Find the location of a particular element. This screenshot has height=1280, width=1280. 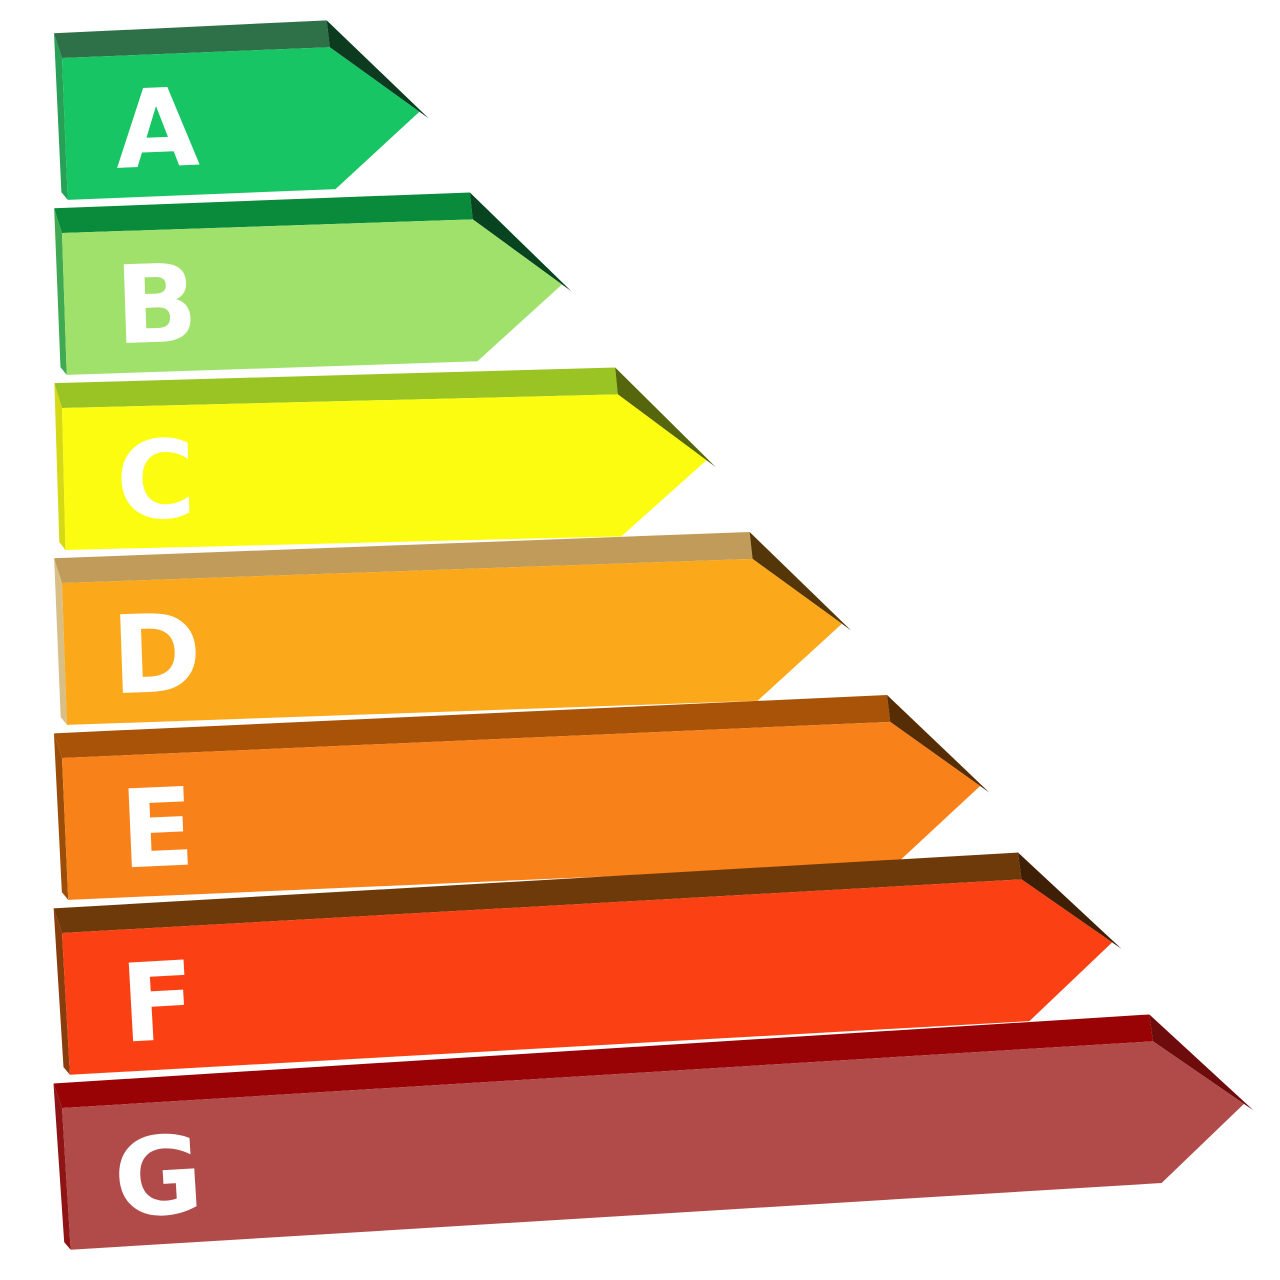

rating-arrow-e: E is located at coordinates (521, 797).